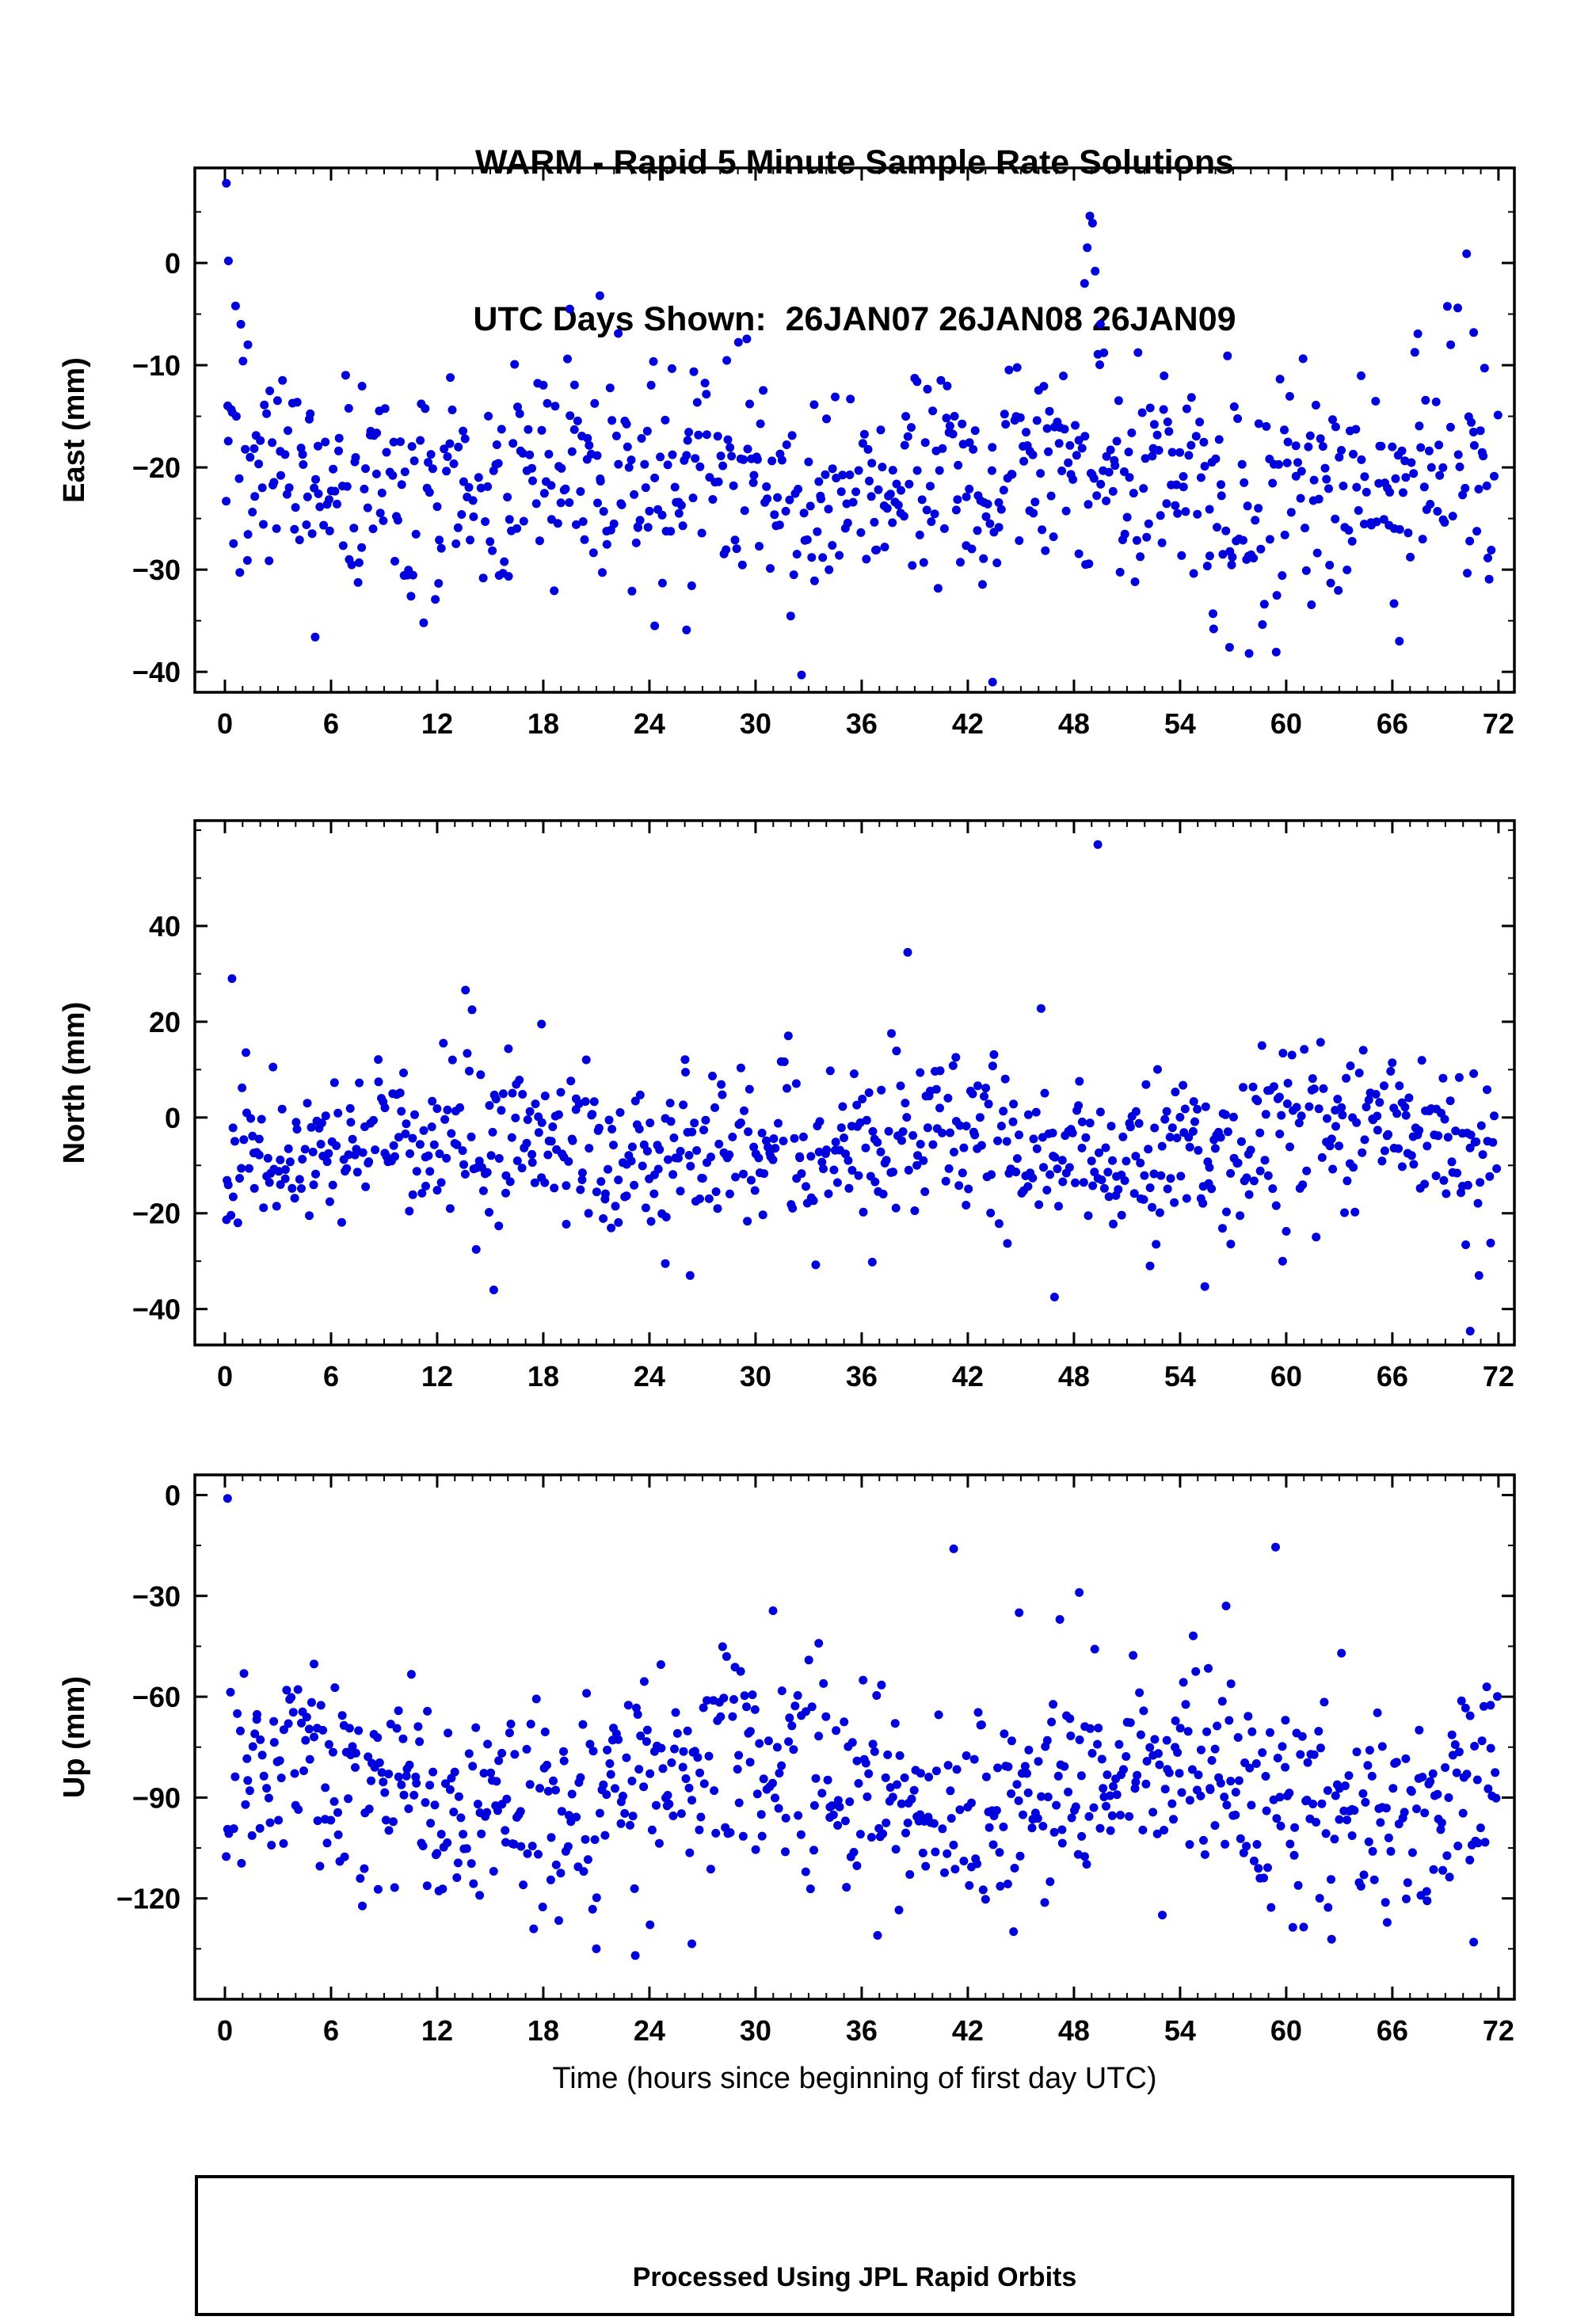  What do you see at coordinates (165, 926) in the screenshot?
I see `y-tick-label: 40` at bounding box center [165, 926].